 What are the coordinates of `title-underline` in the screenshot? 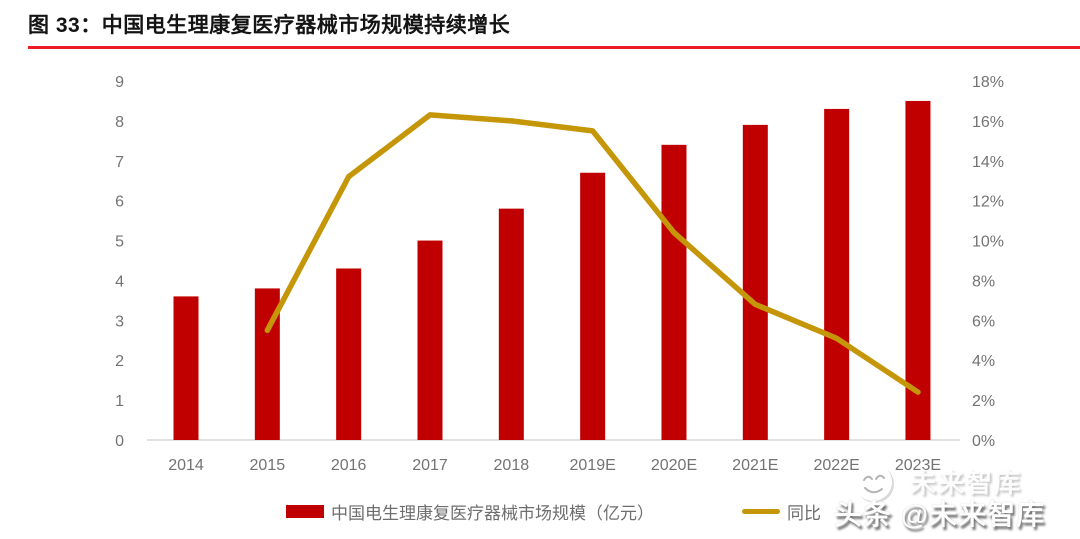 It's located at (554, 47).